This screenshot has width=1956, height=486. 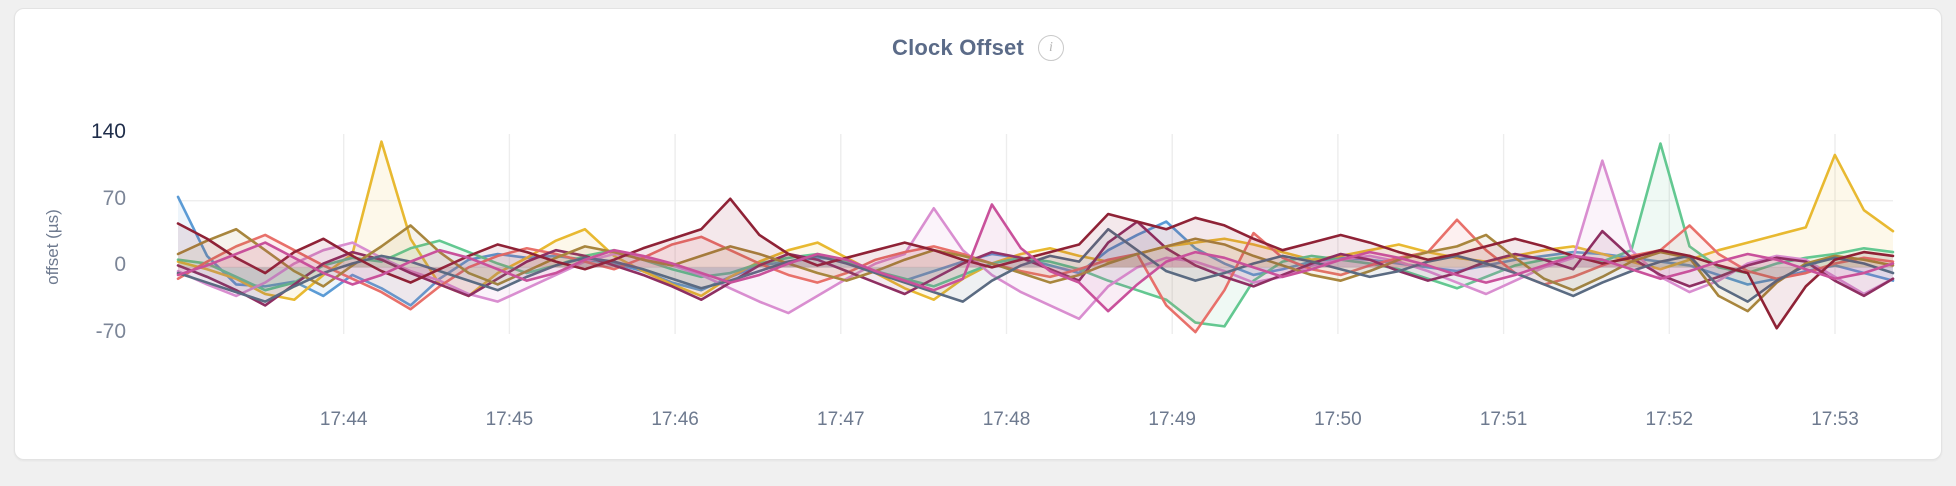 What do you see at coordinates (958, 47) in the screenshot?
I see `page-title: Clock Offset` at bounding box center [958, 47].